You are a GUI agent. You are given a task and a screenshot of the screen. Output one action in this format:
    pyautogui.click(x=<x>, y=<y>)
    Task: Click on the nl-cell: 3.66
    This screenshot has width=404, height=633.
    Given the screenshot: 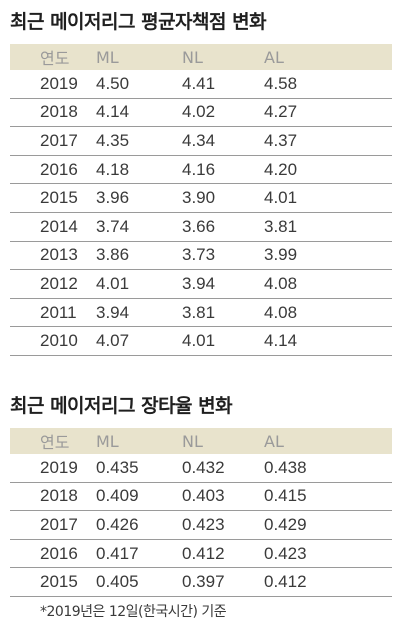 What is the action you would take?
    pyautogui.click(x=199, y=226)
    